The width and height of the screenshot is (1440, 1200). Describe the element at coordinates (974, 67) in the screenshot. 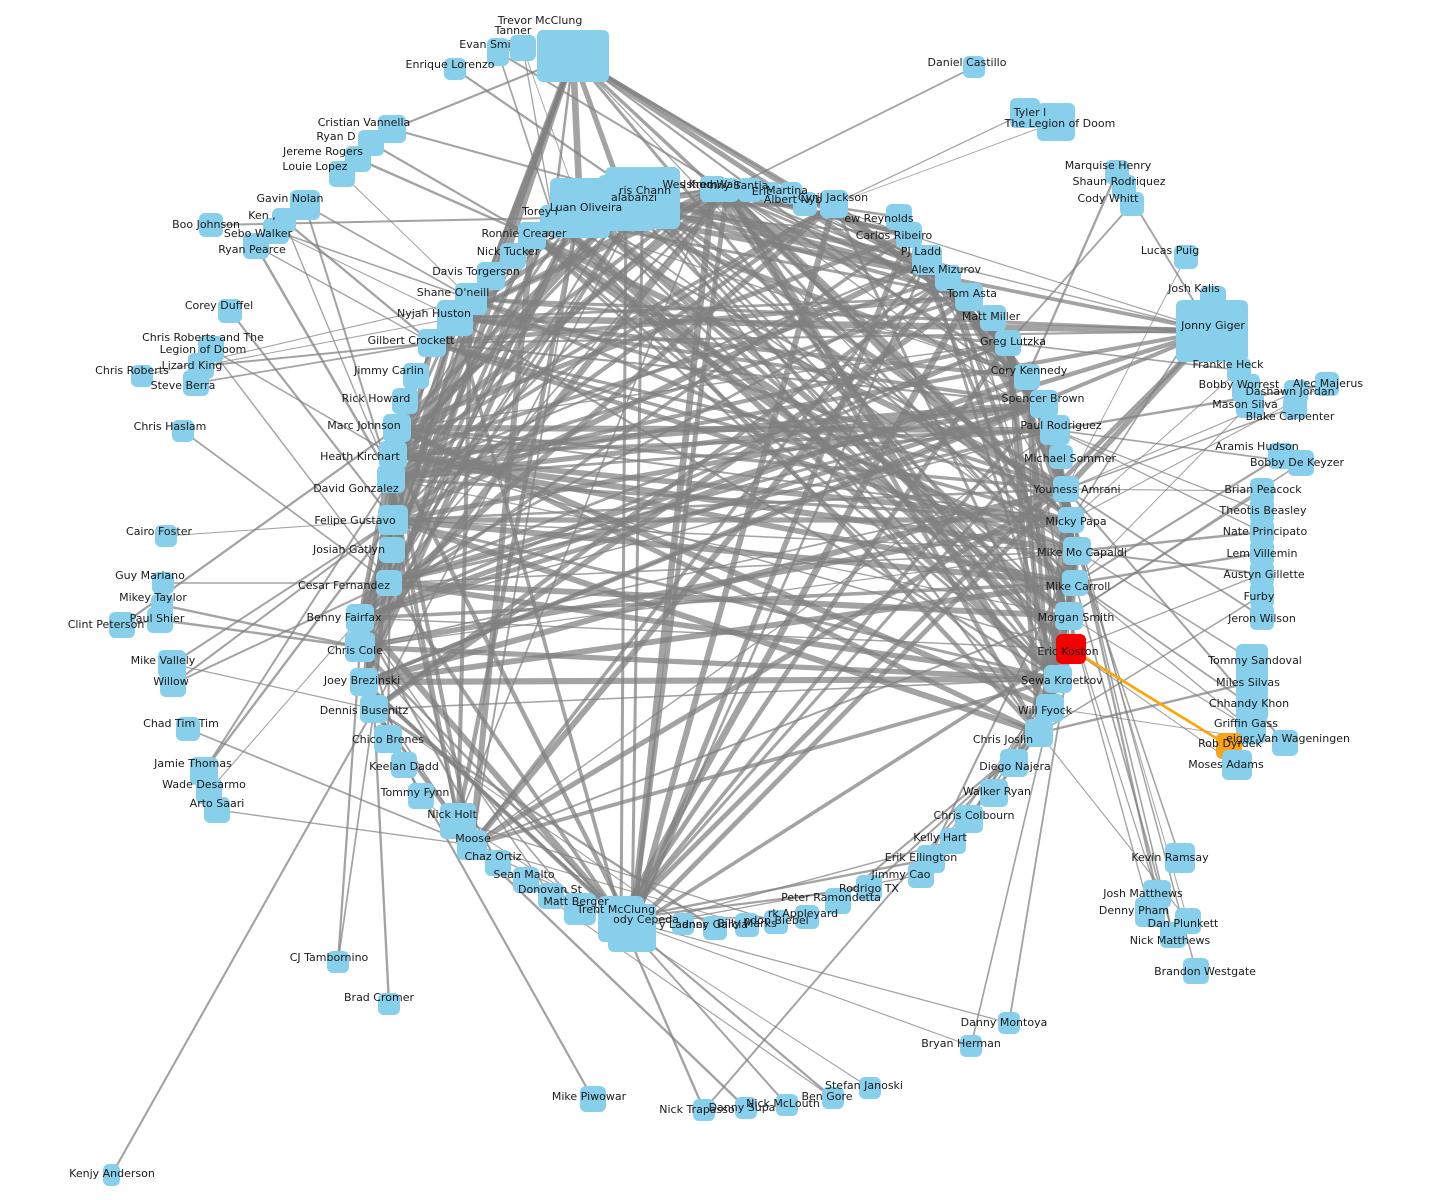

I see `graph-node-daniel-castillo` at that location.